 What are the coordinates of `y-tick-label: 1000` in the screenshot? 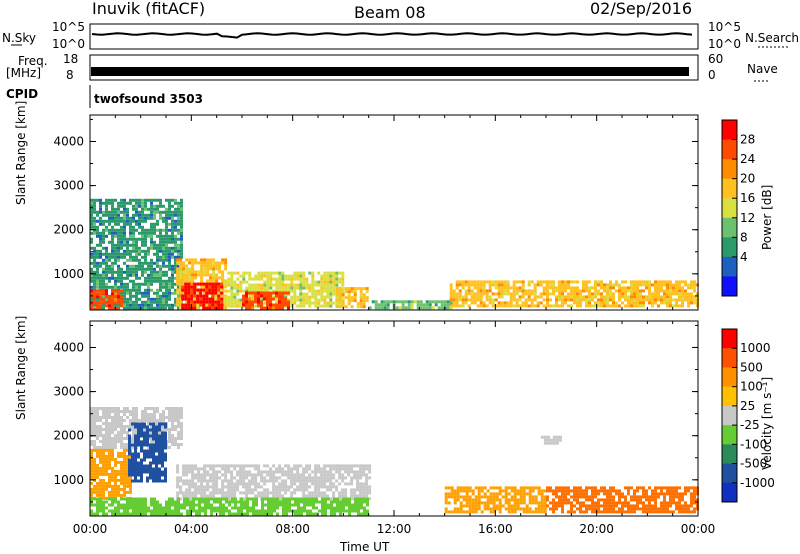 It's located at (68, 480).